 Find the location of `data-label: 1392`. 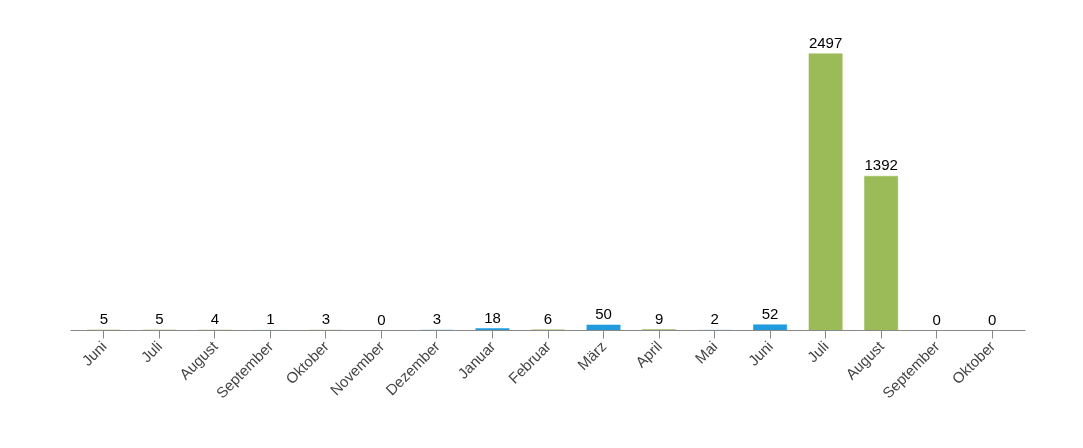

data-label: 1392 is located at coordinates (881, 165).